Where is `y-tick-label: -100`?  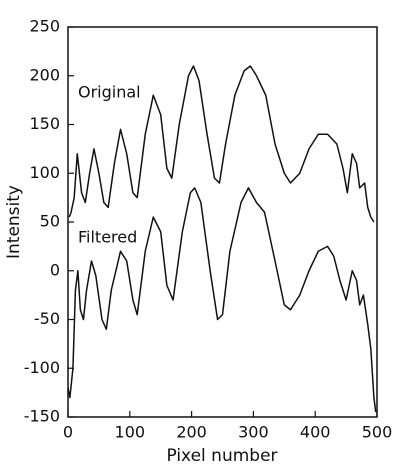
y-tick-label: -100 is located at coordinates (42, 367).